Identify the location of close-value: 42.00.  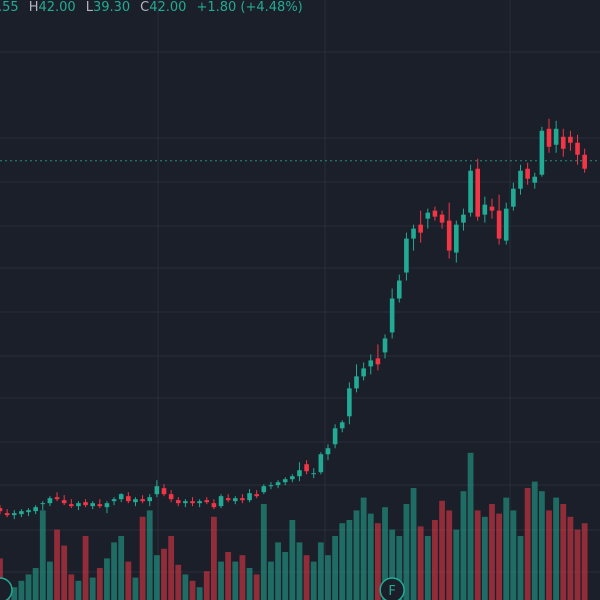
(168, 7).